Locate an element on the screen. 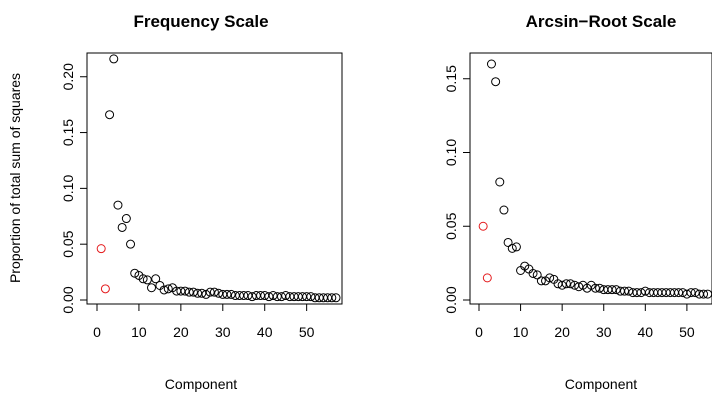  y-axis-ticks: 0.00 0.05 0.10 0.15 0.20 is located at coordinates (73, 188).